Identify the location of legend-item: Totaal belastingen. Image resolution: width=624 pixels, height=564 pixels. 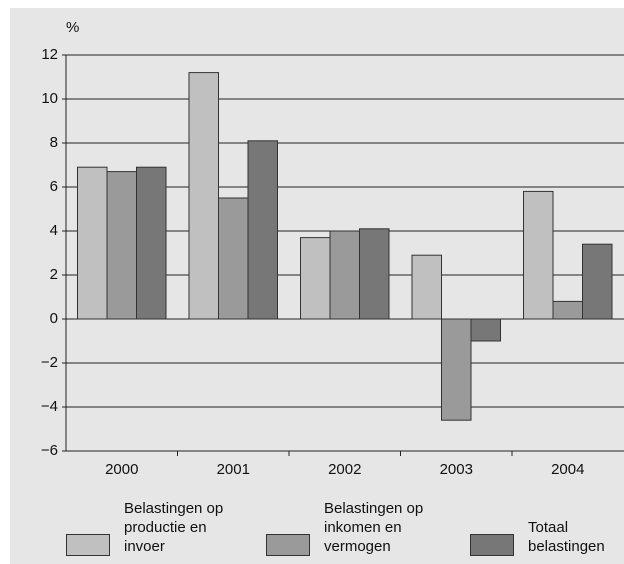
(547, 537).